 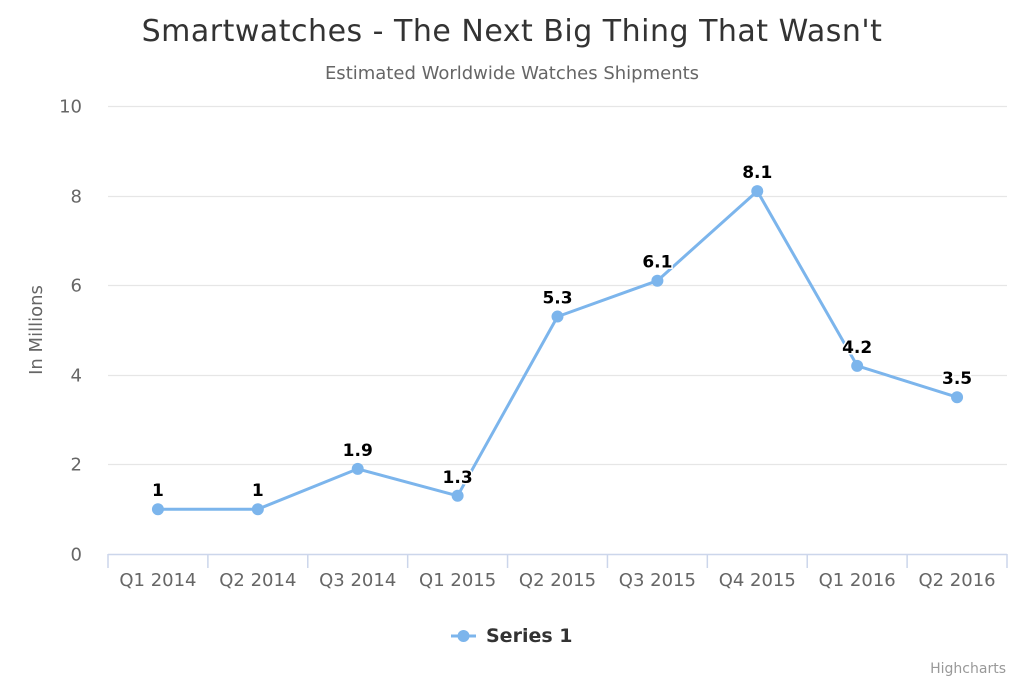 I want to click on y-tick-label: 2, so click(x=76, y=465).